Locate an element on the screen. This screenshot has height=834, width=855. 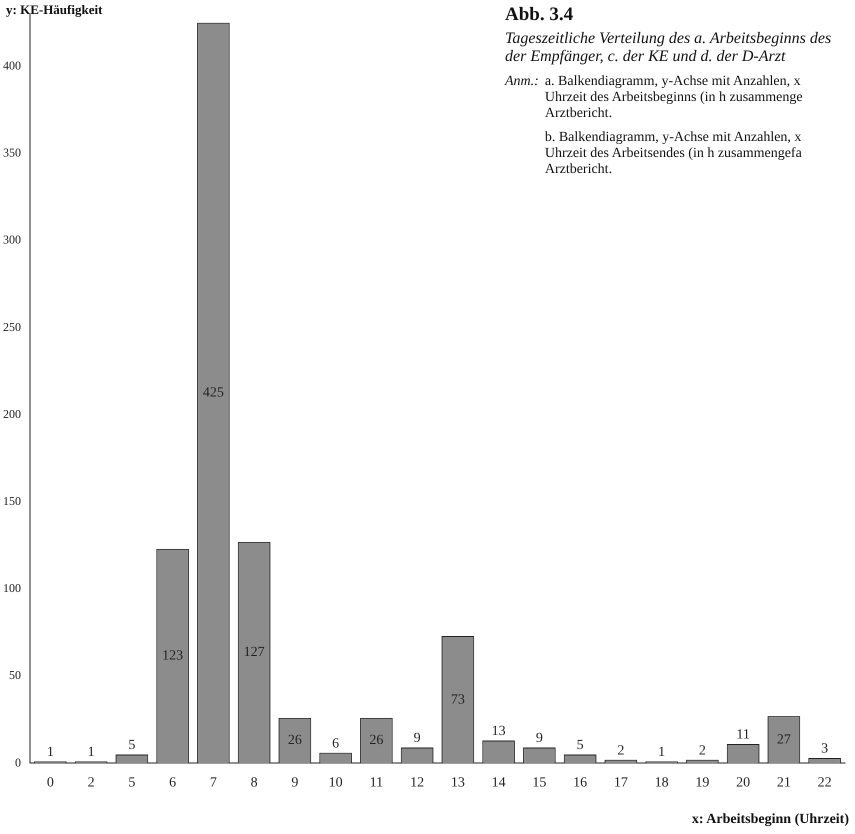
x-tick-label: 6 is located at coordinates (172, 782).